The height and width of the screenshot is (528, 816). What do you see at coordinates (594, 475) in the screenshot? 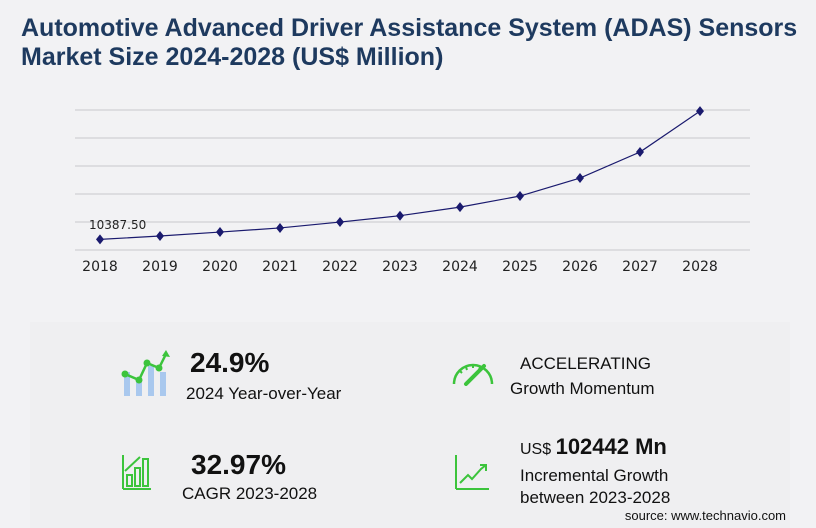
I see `incremental-label-1: Incremental Growth` at bounding box center [594, 475].